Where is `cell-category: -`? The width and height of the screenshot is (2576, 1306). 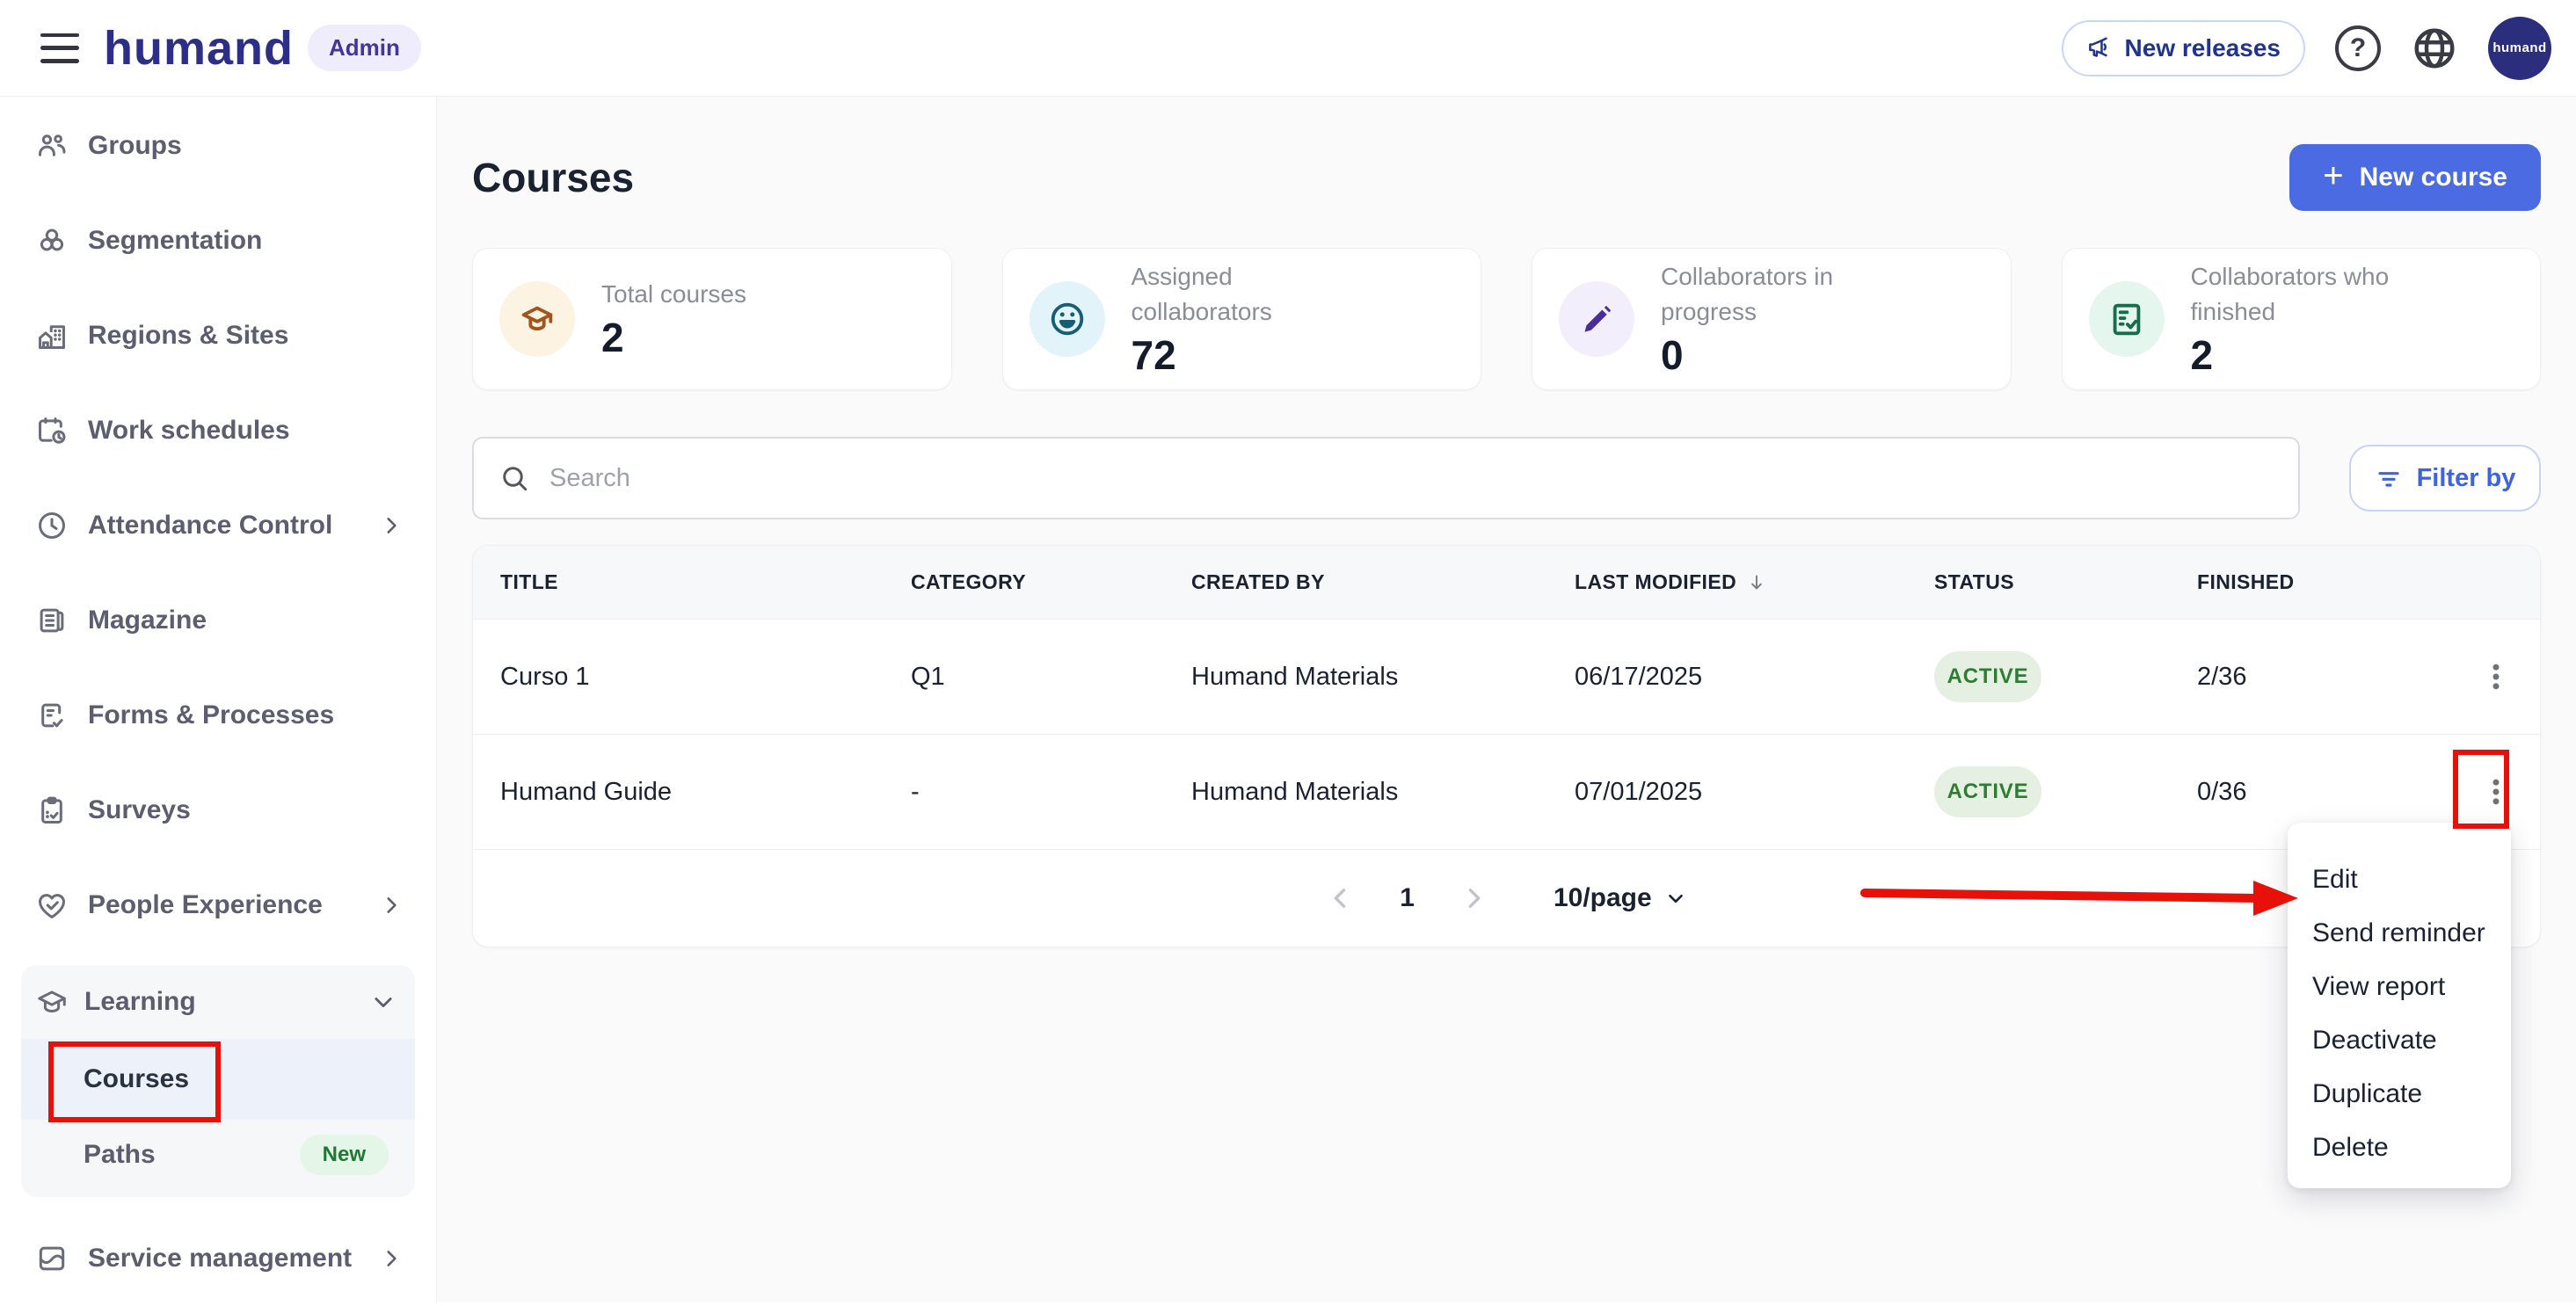 cell-category: - is located at coordinates (915, 791).